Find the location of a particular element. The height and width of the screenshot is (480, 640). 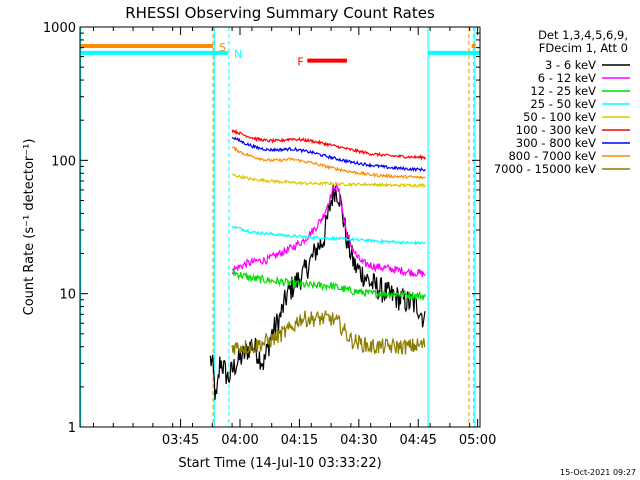

x-tick-label: 05:00 is located at coordinates (477, 440).